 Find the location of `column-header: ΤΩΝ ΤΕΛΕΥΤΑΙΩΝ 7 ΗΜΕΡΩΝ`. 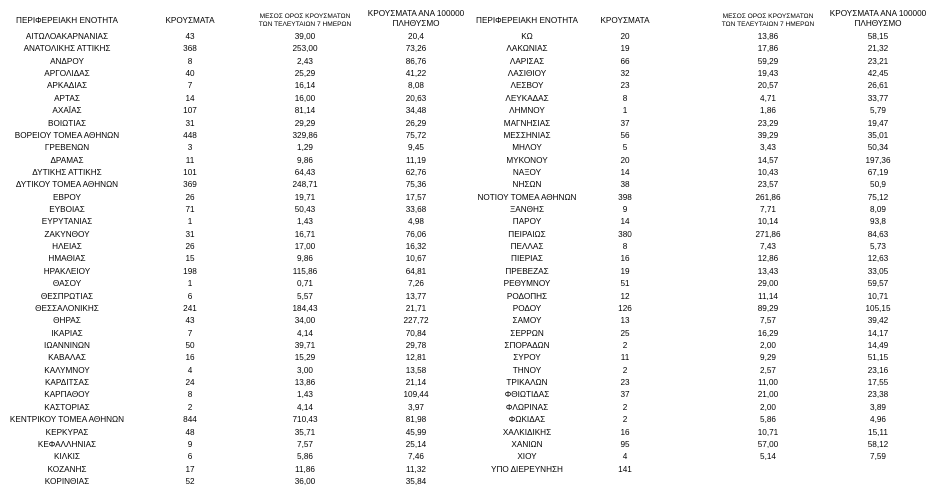

column-header: ΤΩΝ ΤΕΛΕΥΤΑΙΩΝ 7 ΗΜΕΡΩΝ is located at coordinates (305, 24).